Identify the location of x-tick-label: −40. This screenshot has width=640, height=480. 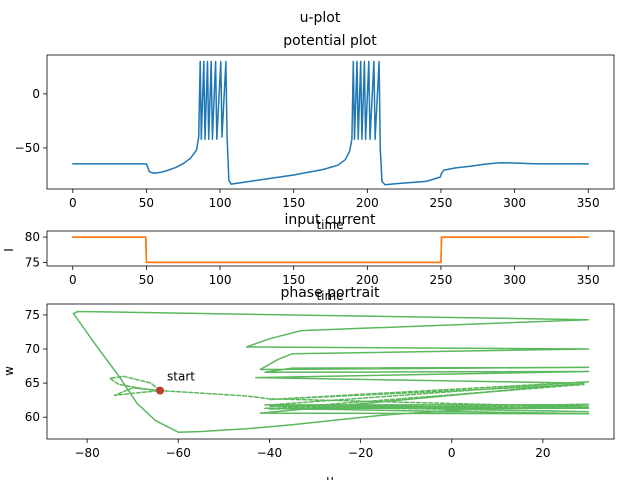
(269, 453).